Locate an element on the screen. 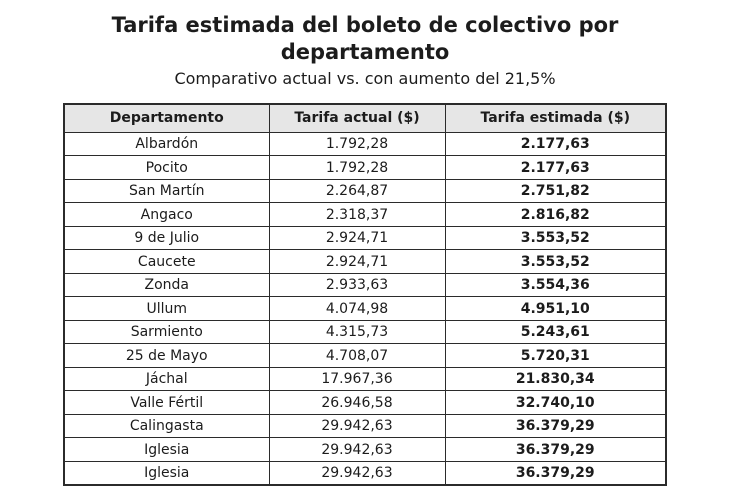 This screenshot has width=730, height=487. department-cell: Calingasta is located at coordinates (166, 426).